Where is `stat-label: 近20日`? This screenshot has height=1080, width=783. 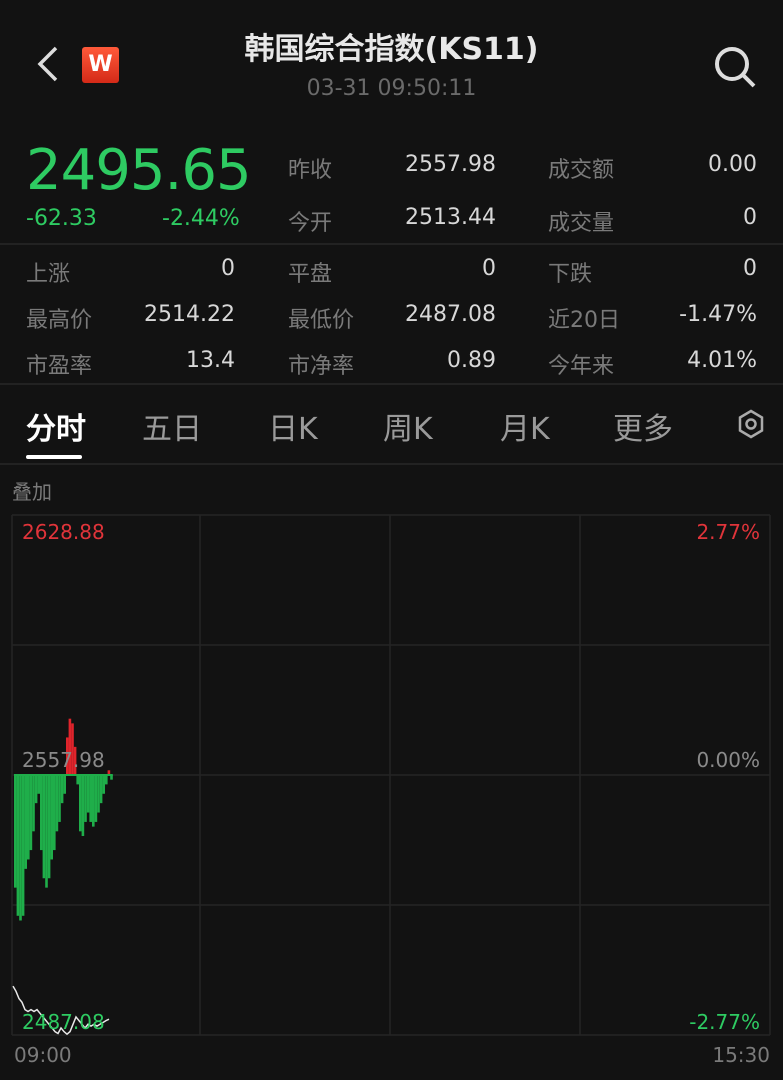
stat-label: 近20日 is located at coordinates (584, 320).